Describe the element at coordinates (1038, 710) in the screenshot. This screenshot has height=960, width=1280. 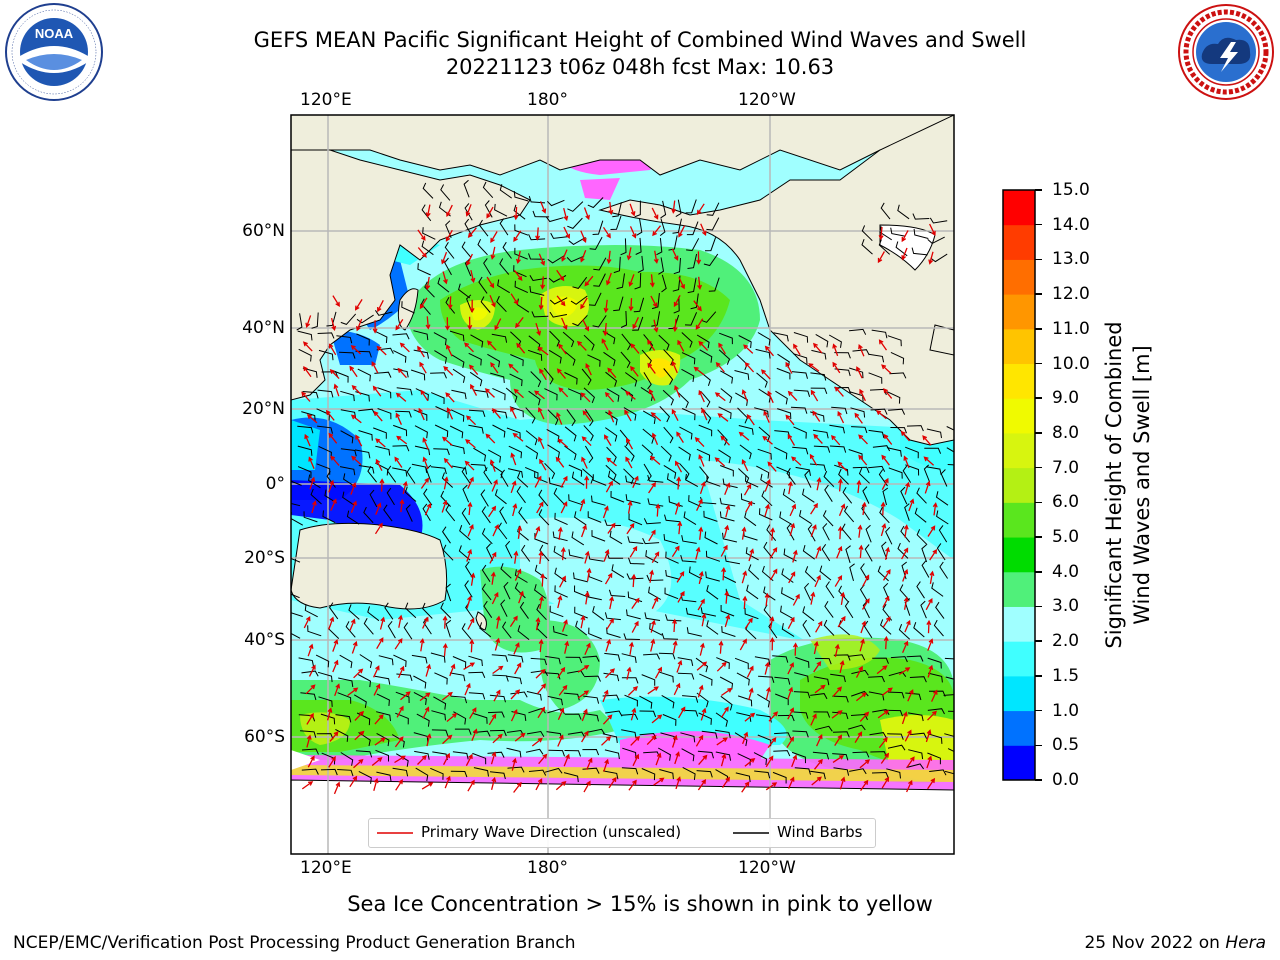
I see `colorbar-tick-mark` at that location.